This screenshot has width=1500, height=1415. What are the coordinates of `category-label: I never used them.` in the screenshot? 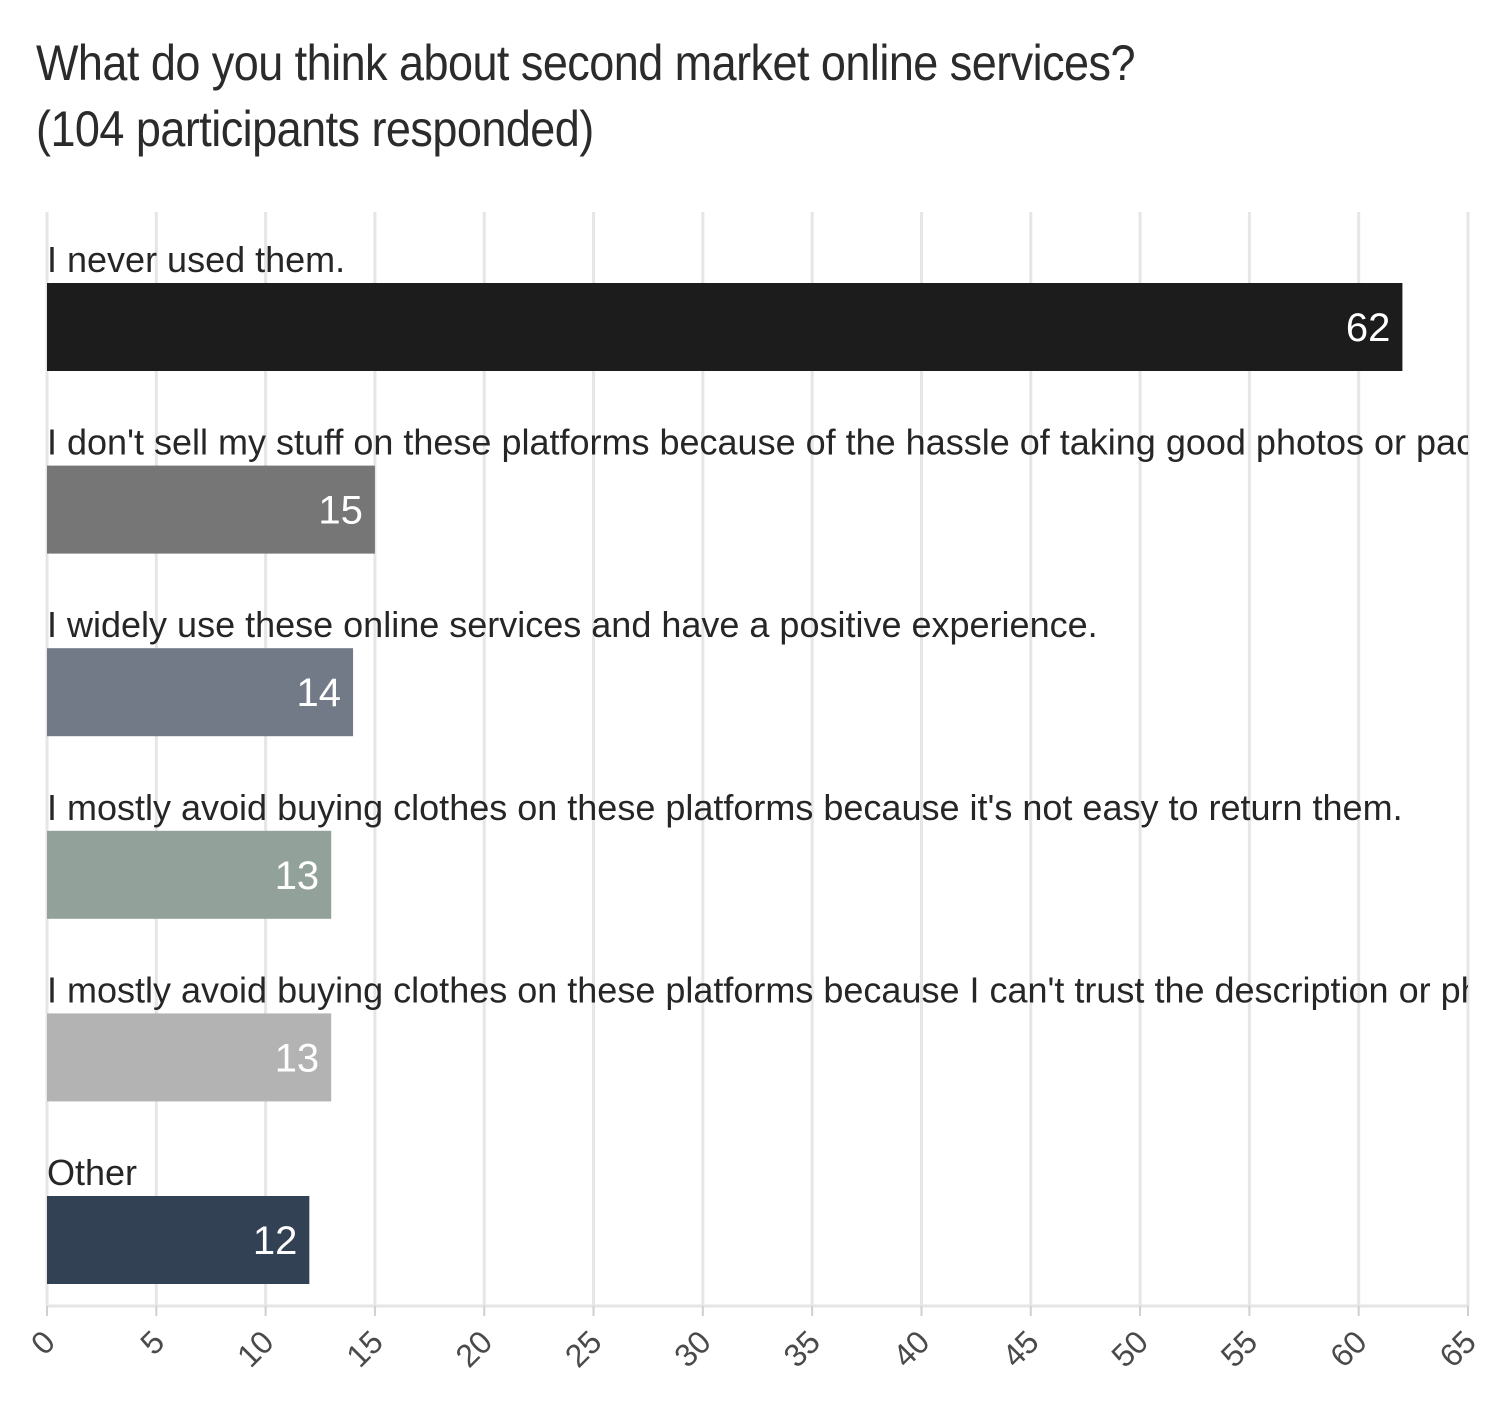 It's located at (196, 259).